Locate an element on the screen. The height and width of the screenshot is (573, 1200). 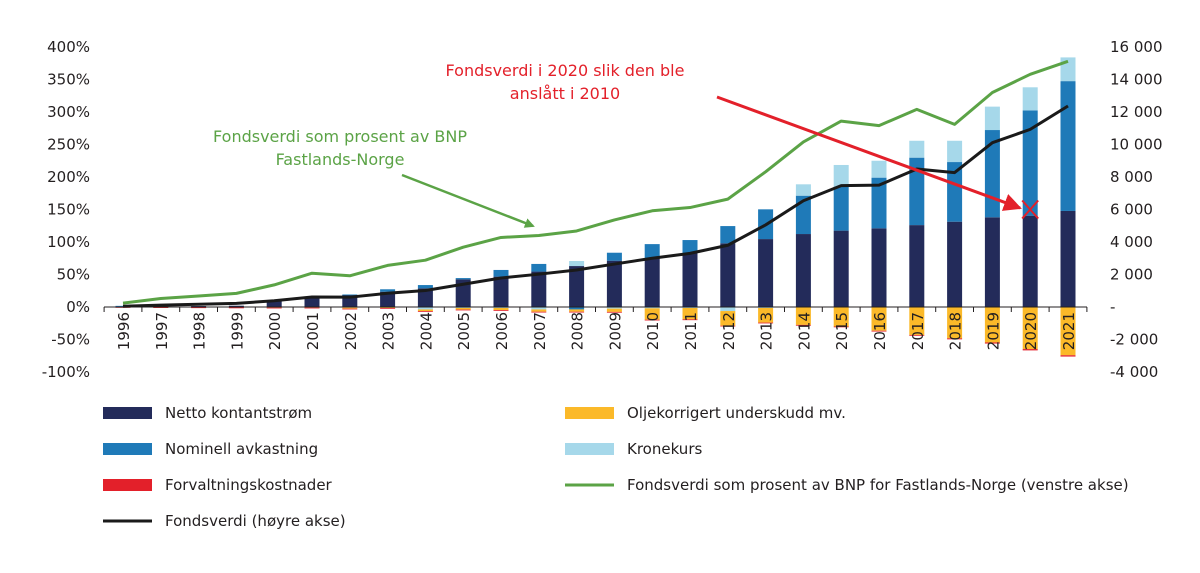
red-annotation-line2: anslått i 2010 is located at coordinates (565, 93).